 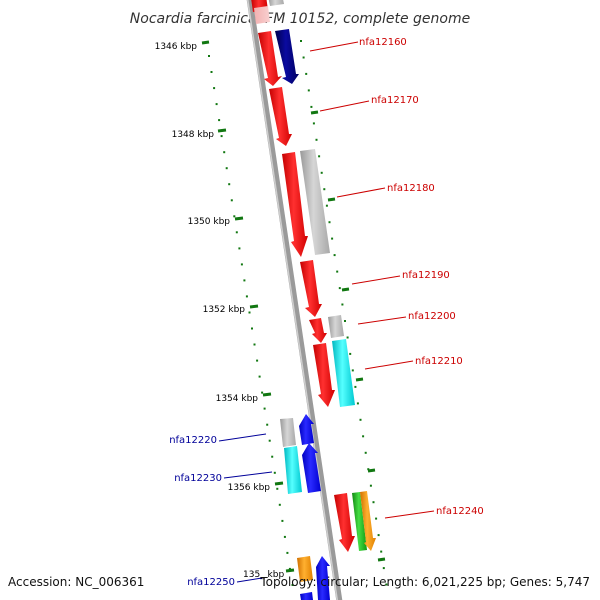 I want to click on gene-label-nfa12160: nfa12160, so click(x=383, y=42).